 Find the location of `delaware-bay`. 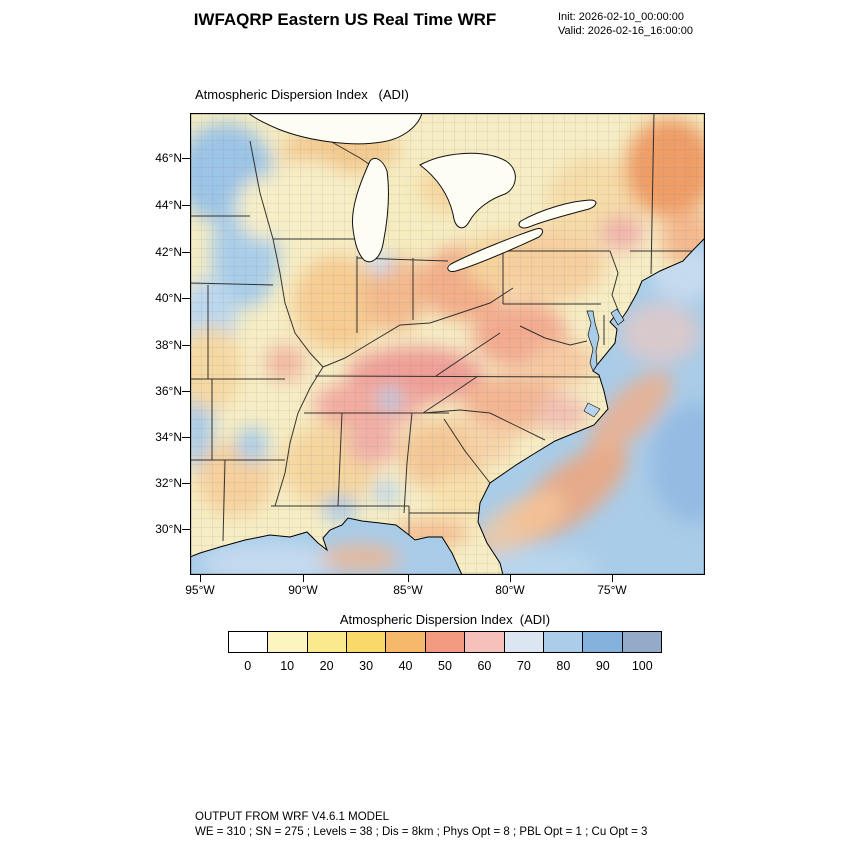

delaware-bay is located at coordinates (617, 317).